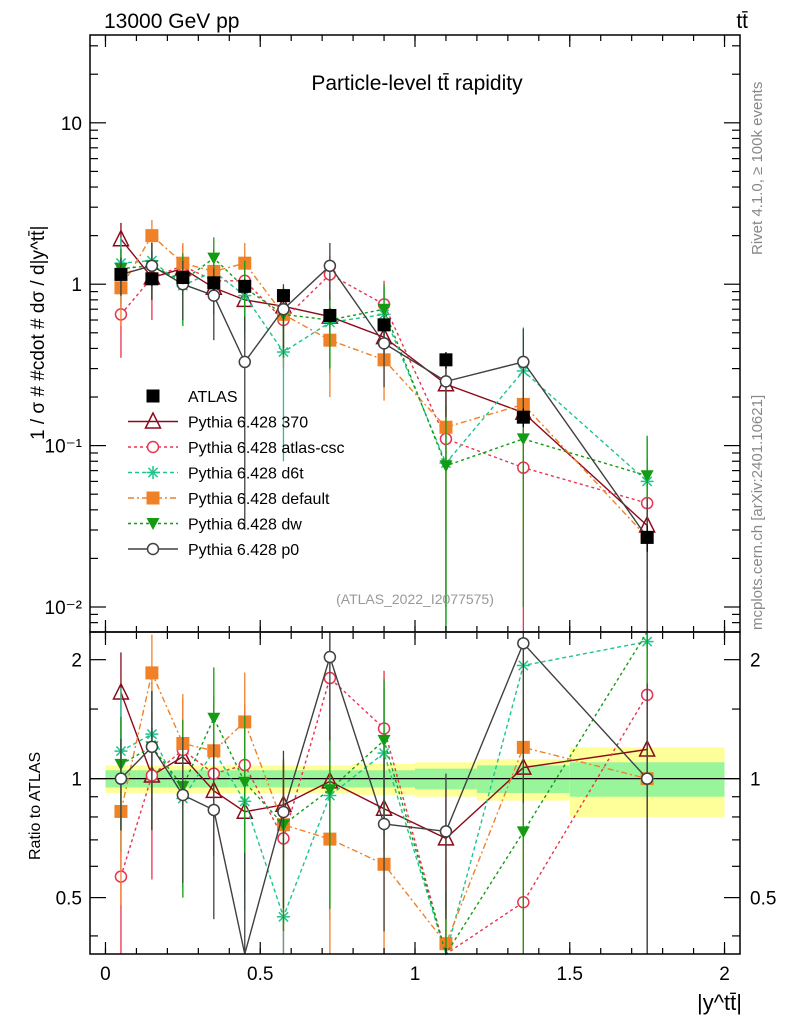 This screenshot has width=786, height=1029. Describe the element at coordinates (76, 780) in the screenshot. I see `ratio-tick-label: 1` at that location.